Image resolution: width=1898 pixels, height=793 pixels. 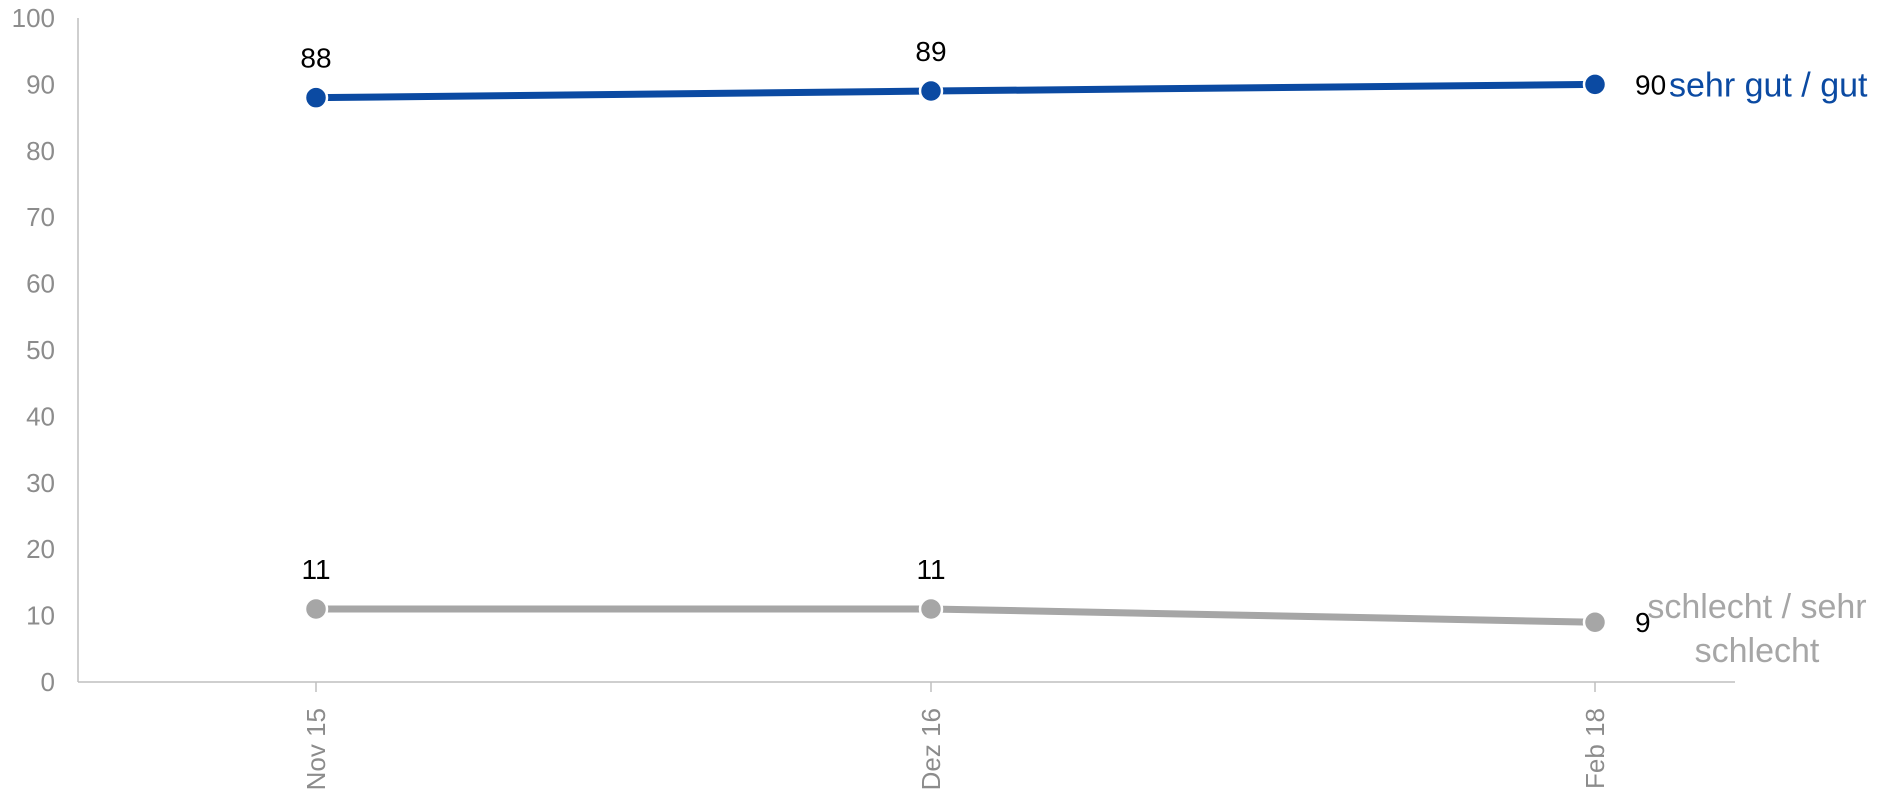 I want to click on x-axis-ticks: Nov 15 Dez 16 Feb 18, so click(x=955, y=736).